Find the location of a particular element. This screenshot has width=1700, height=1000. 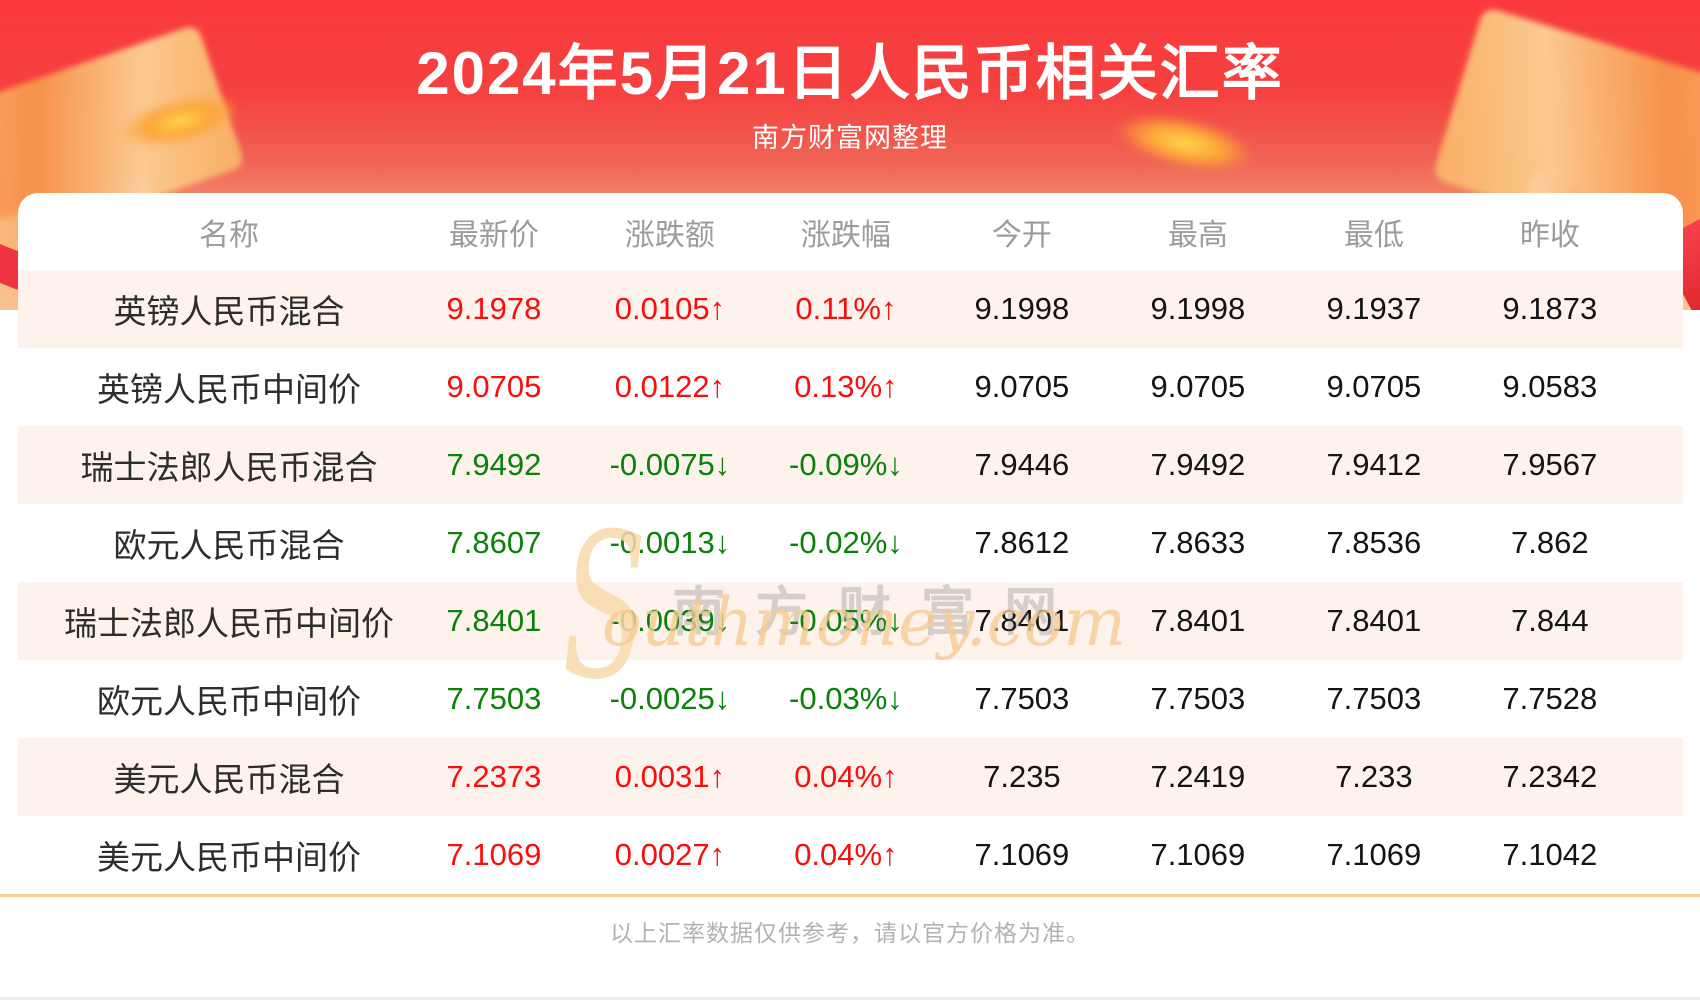

latest-price: 7.7503 is located at coordinates (494, 698).